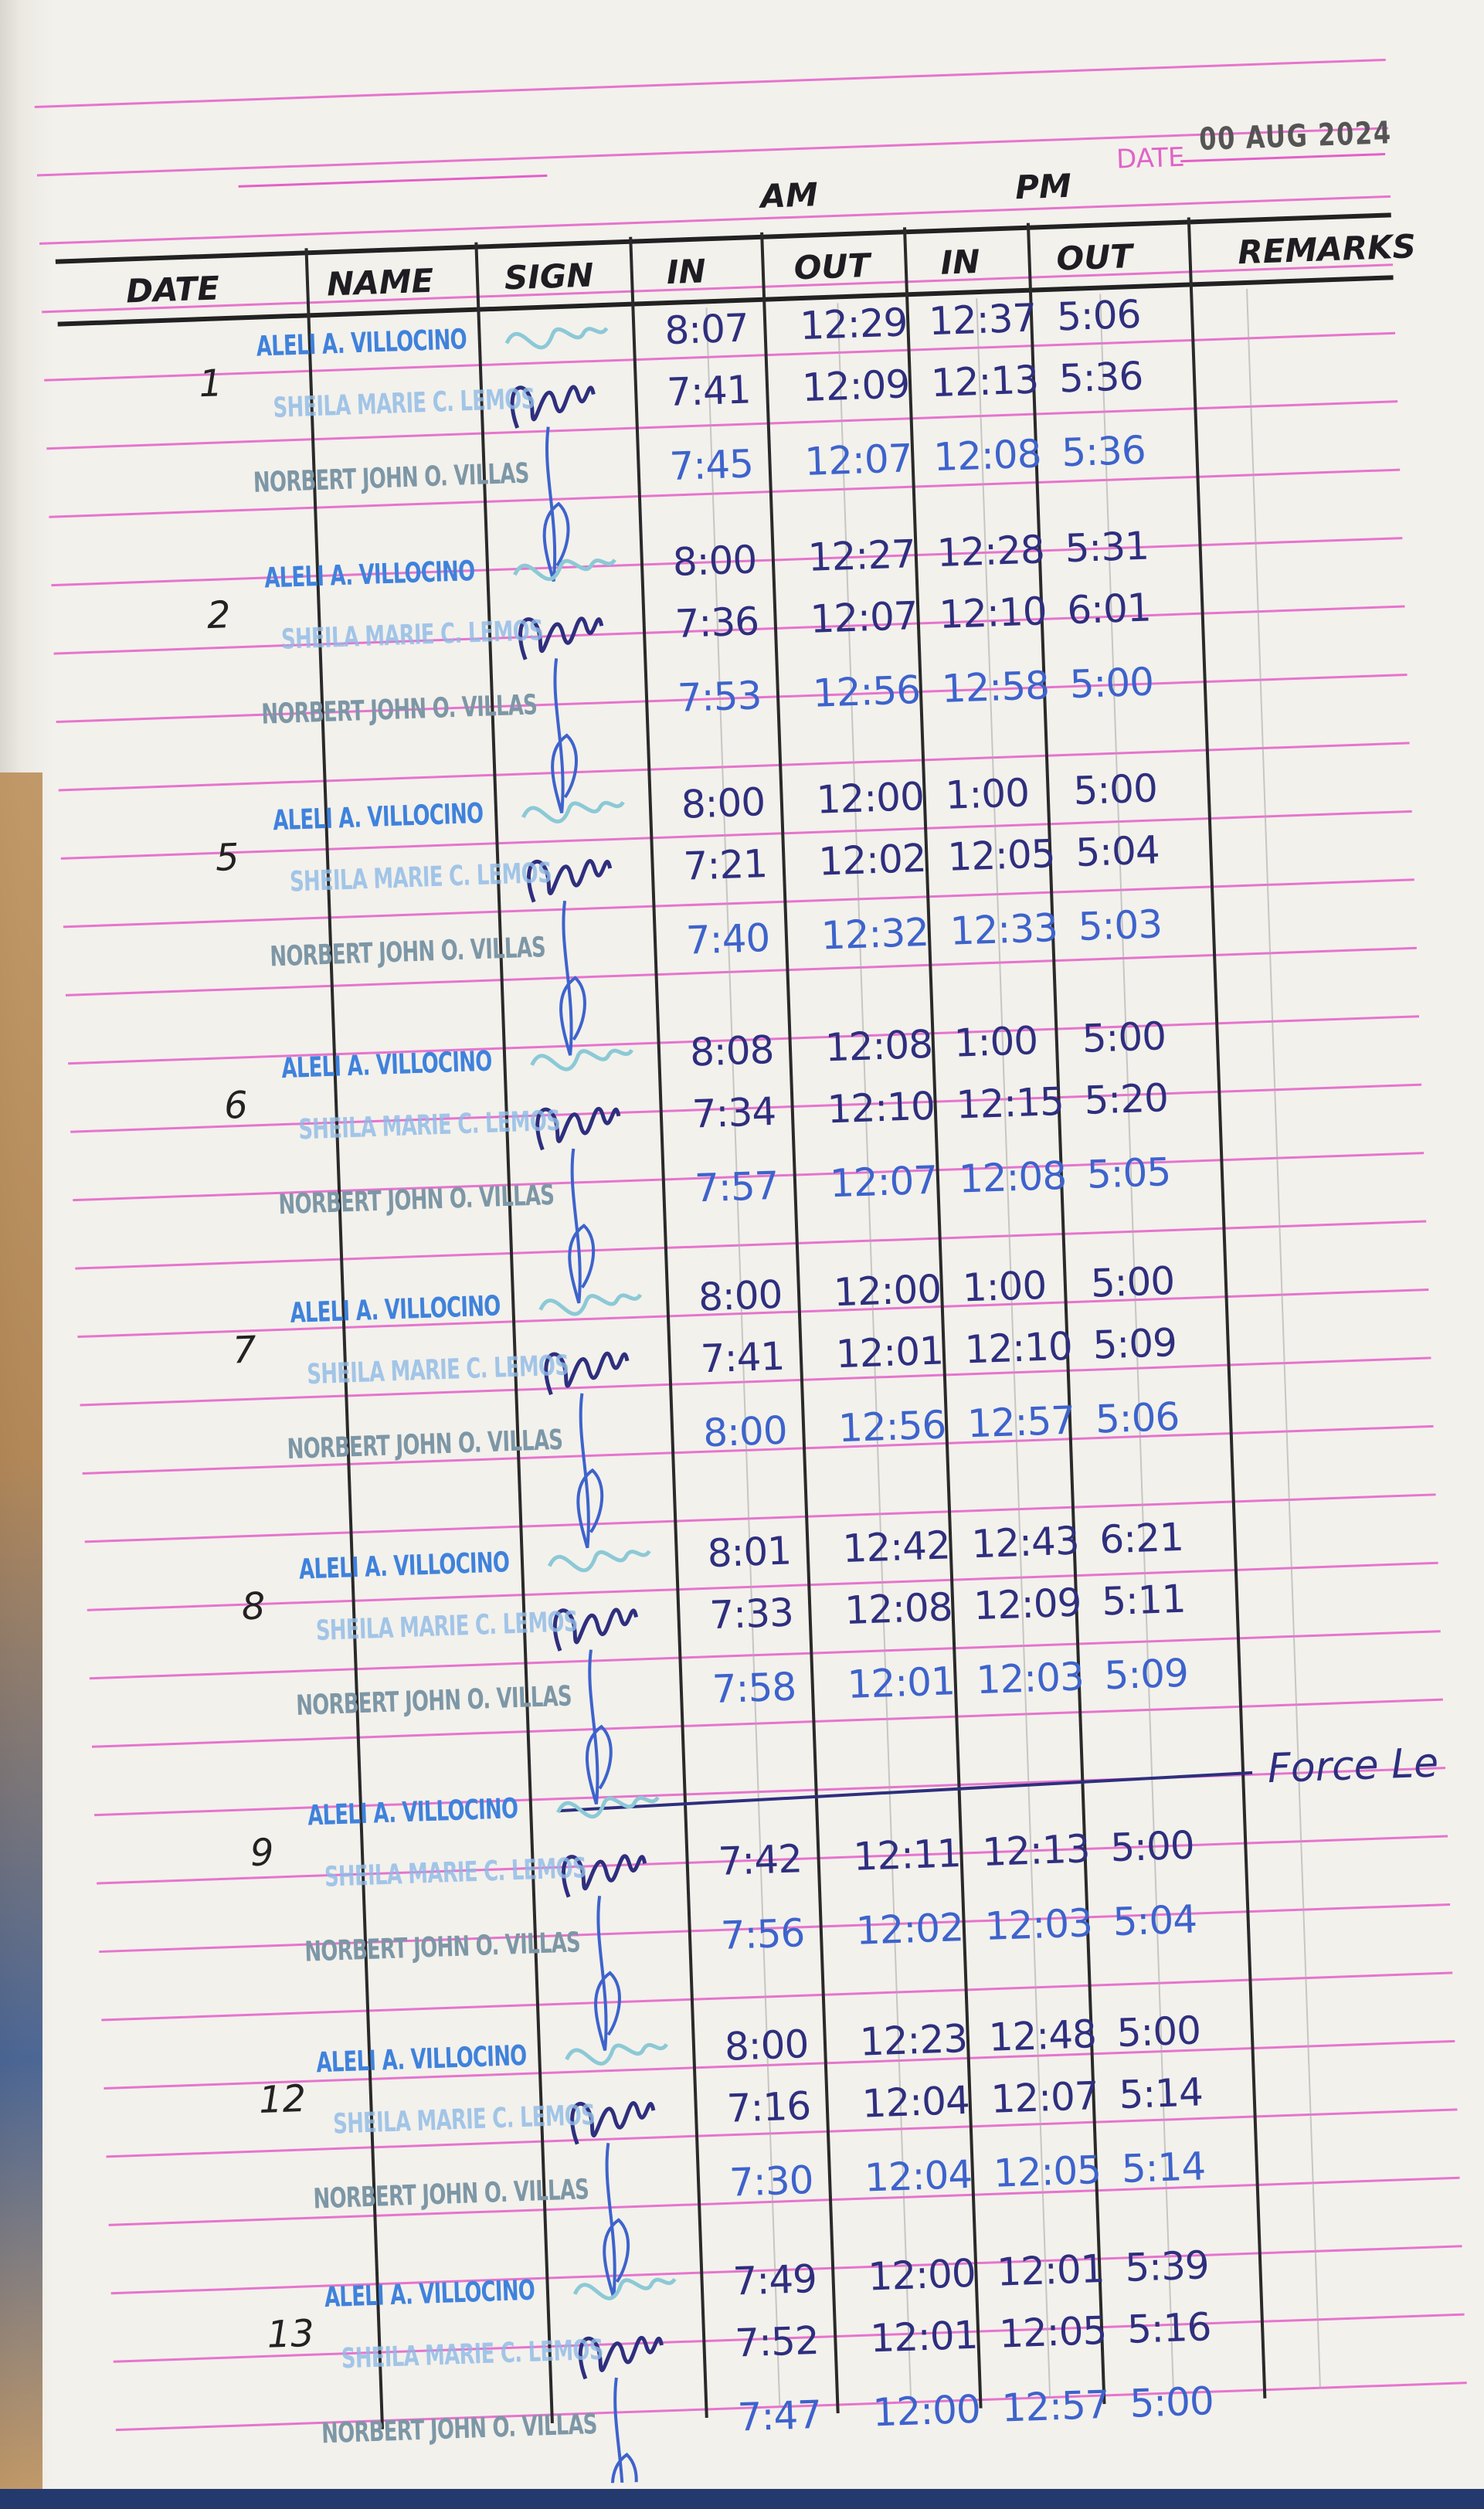 The width and height of the screenshot is (1484, 2509). Describe the element at coordinates (1109, 609) in the screenshot. I see `time-pm-out: 6:01` at that location.